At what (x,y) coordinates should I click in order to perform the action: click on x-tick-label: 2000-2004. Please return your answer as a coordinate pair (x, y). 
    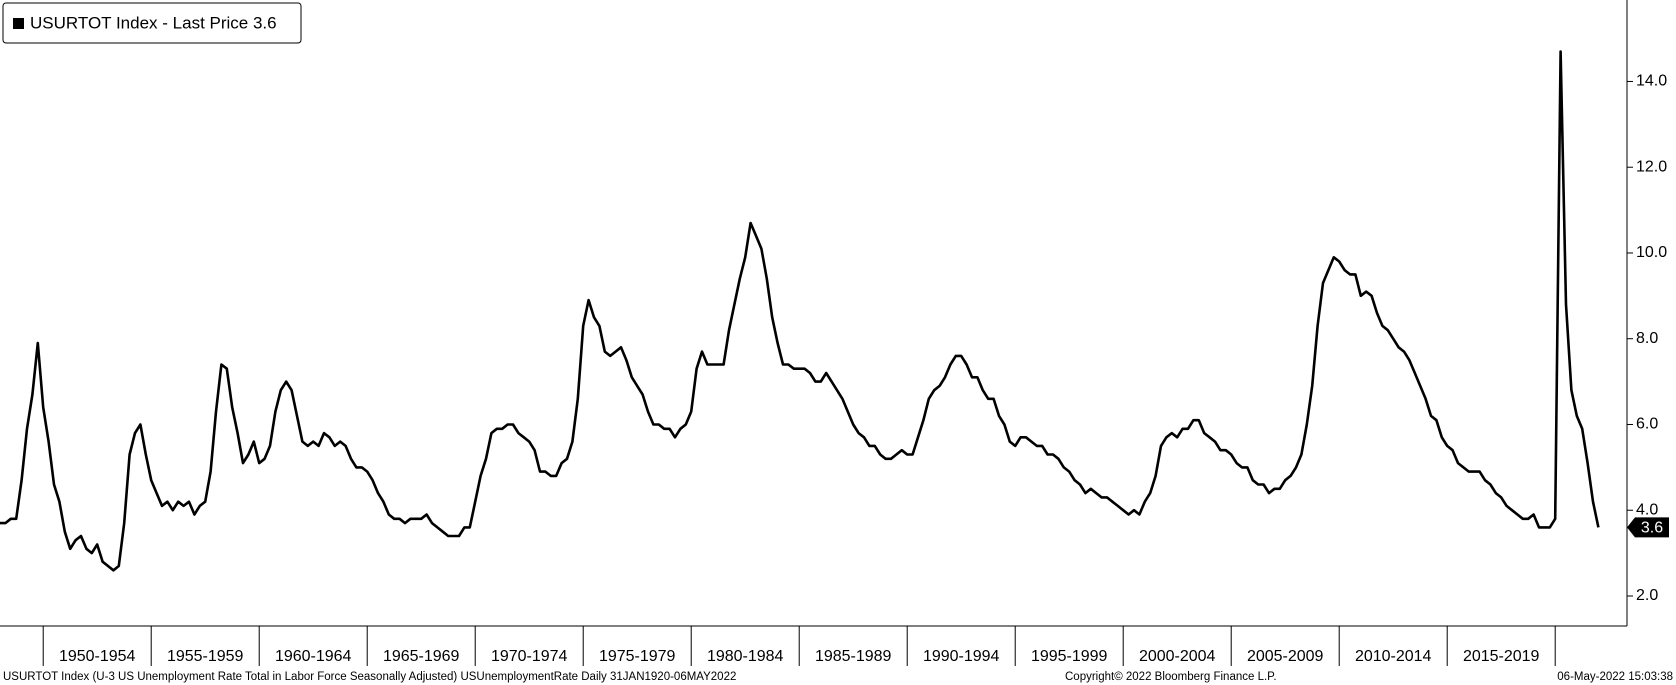
    Looking at the image, I should click on (1177, 656).